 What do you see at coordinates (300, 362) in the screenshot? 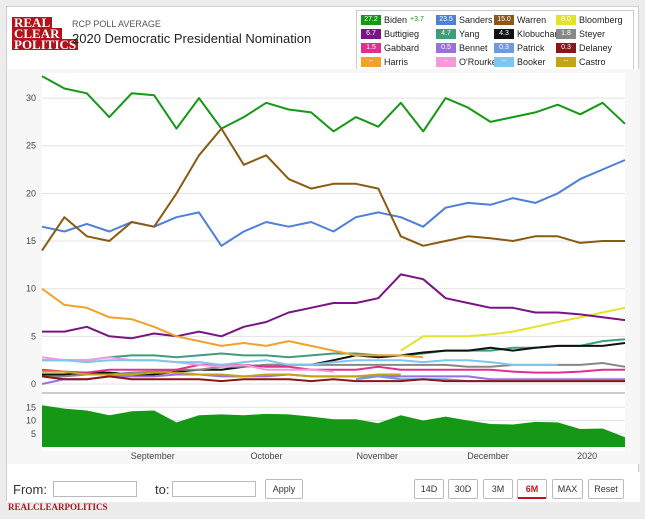
I see `series-line-booker` at bounding box center [300, 362].